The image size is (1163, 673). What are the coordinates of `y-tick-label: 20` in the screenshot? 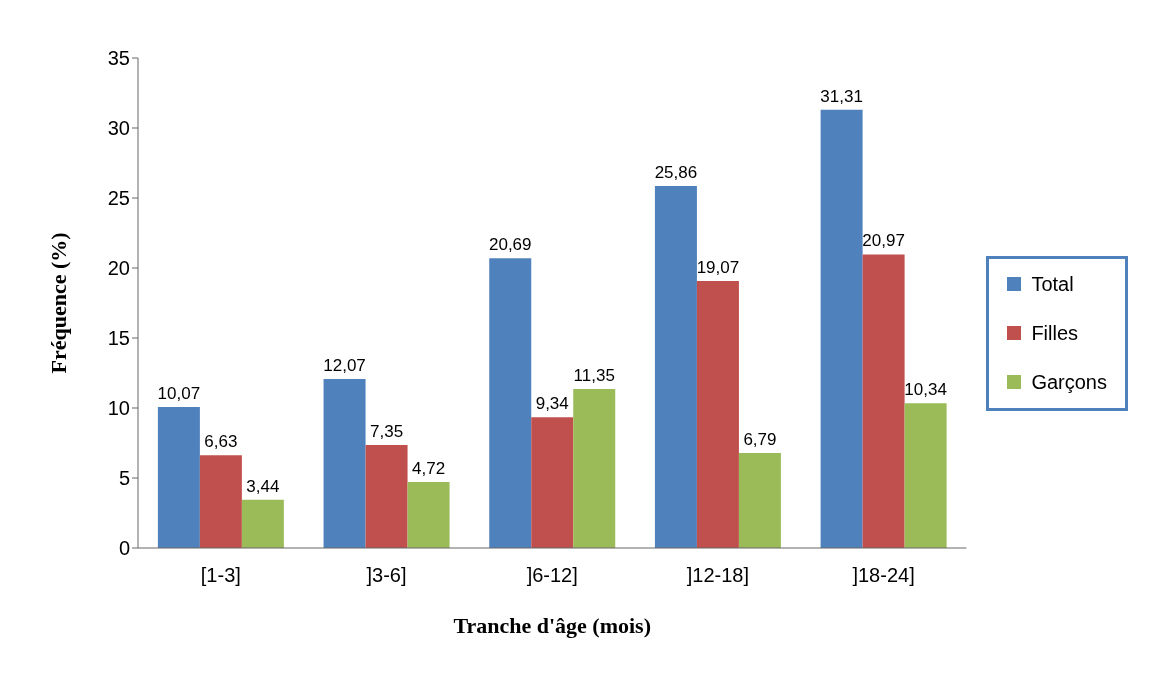 It's located at (118, 268).